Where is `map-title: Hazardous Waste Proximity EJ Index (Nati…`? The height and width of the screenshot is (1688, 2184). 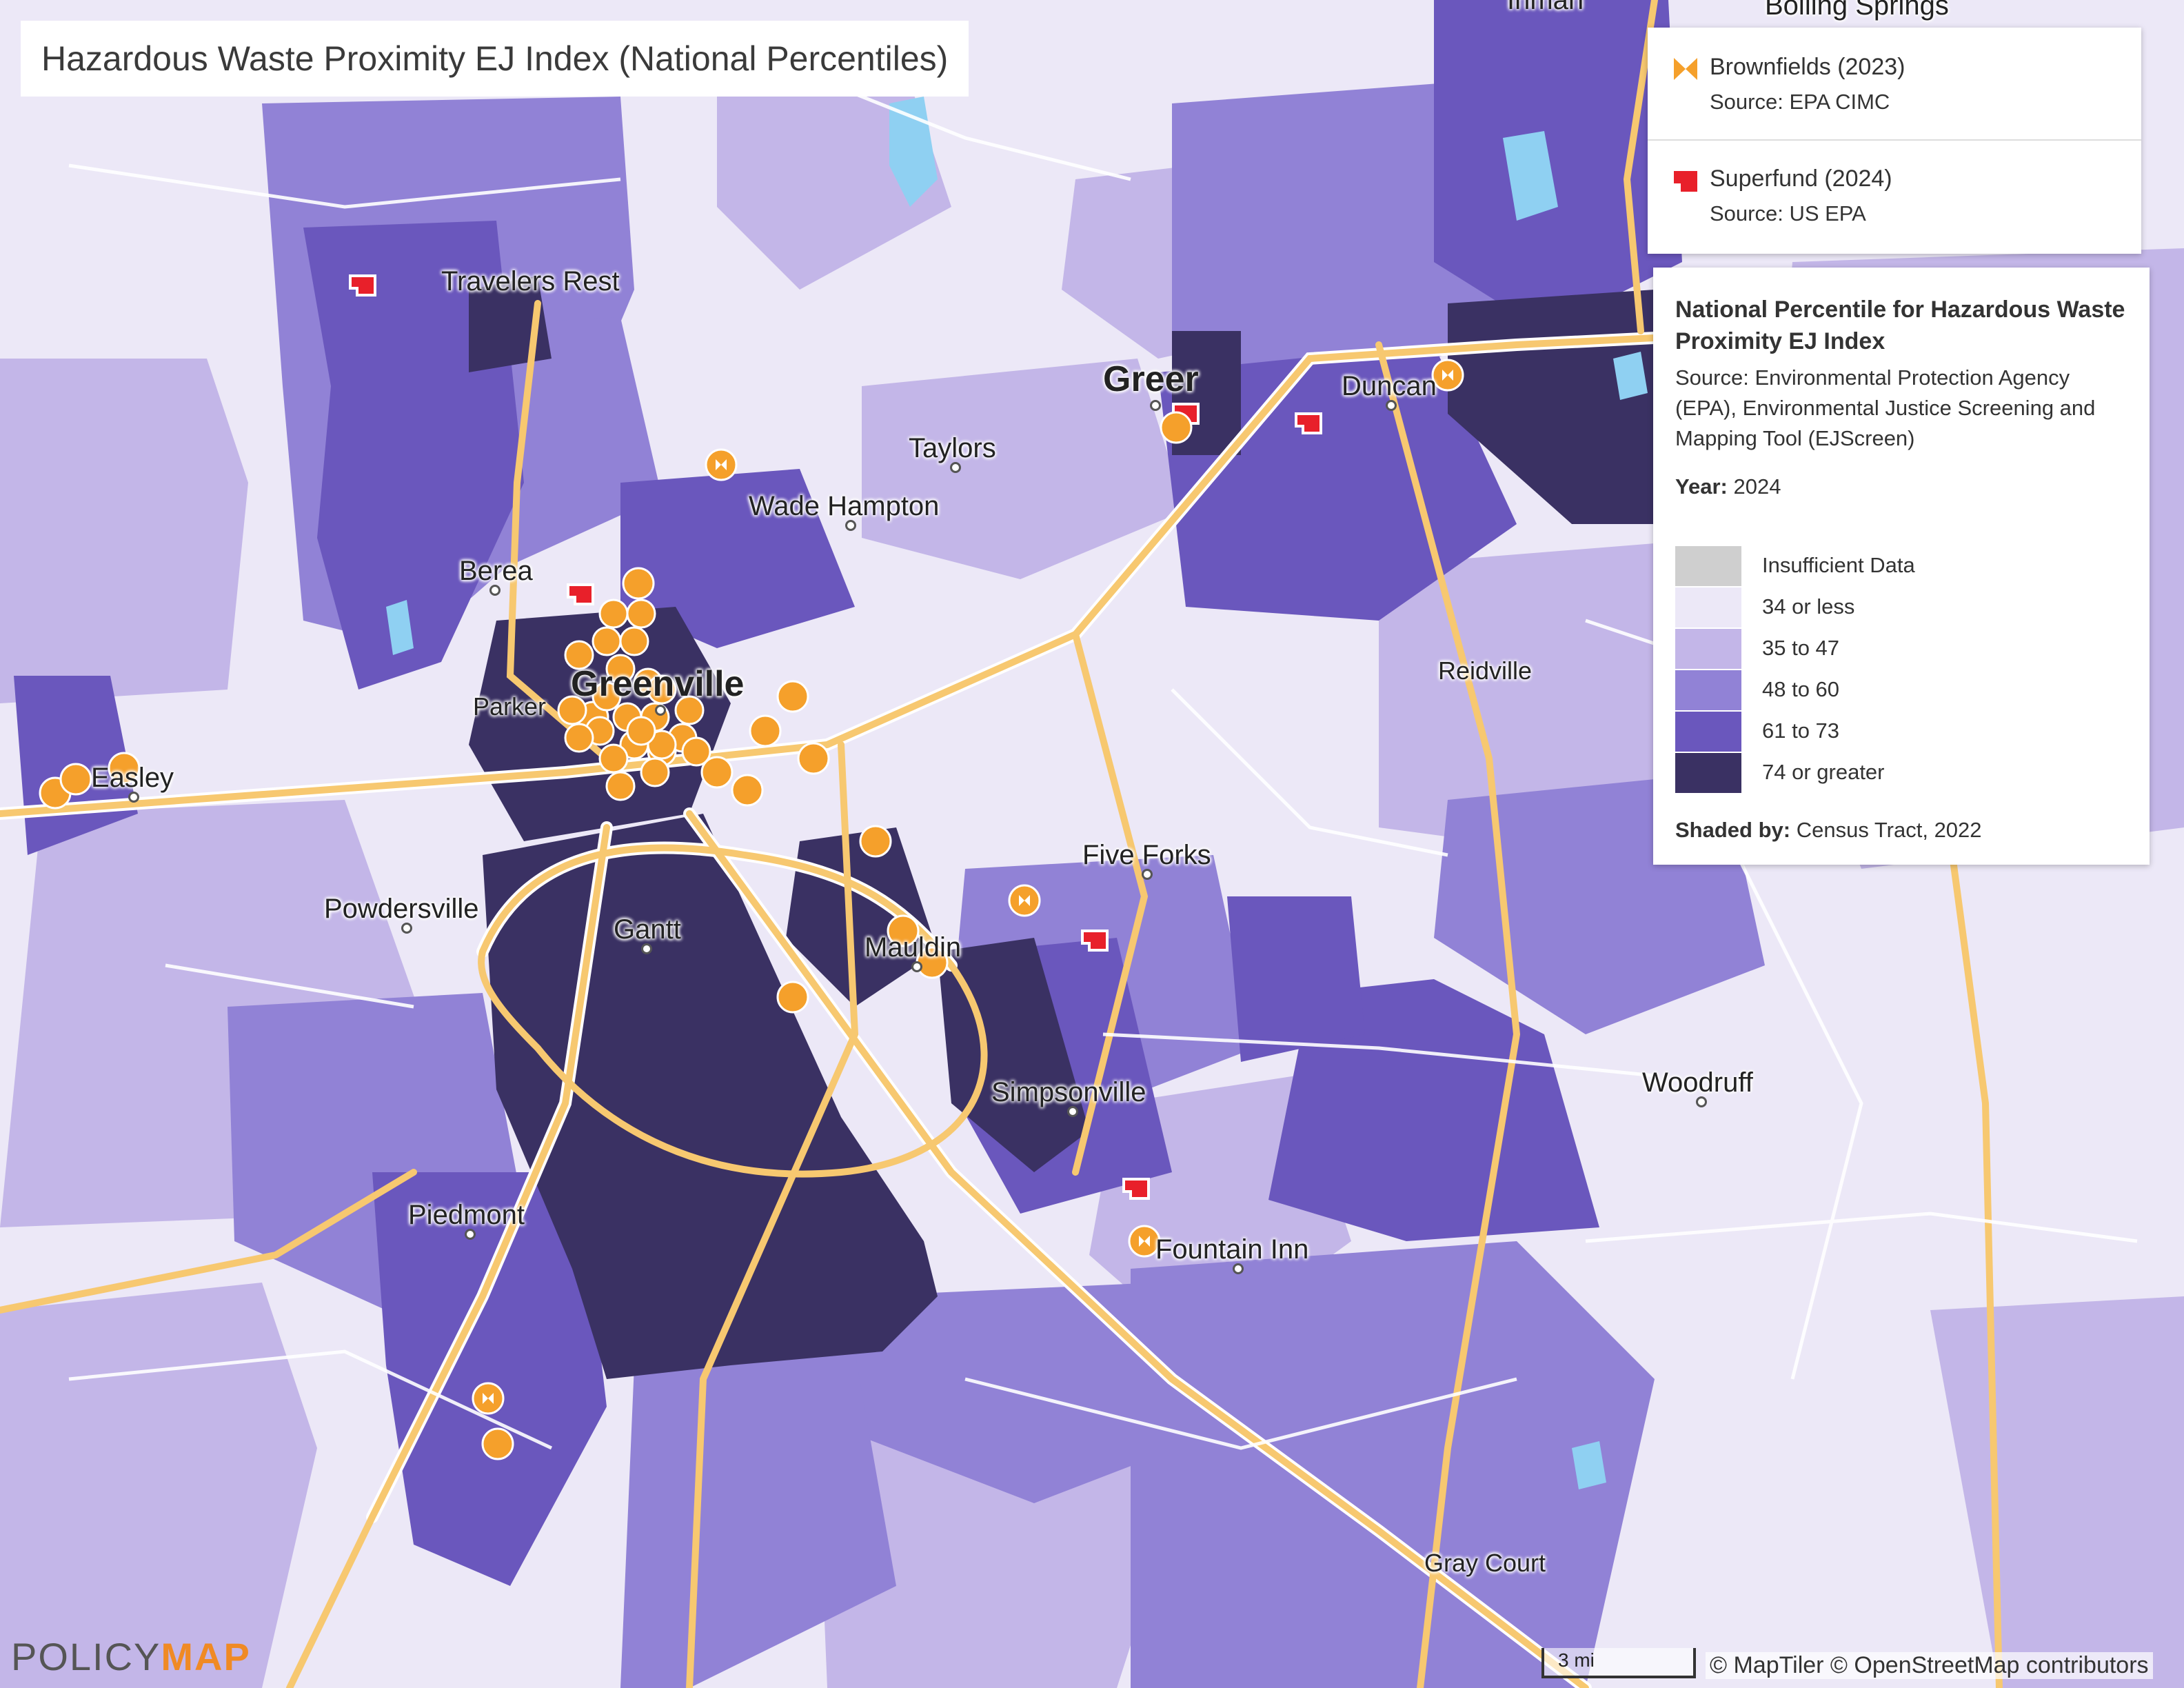
map-title: Hazardous Waste Proximity EJ Index (Nati… is located at coordinates (495, 59).